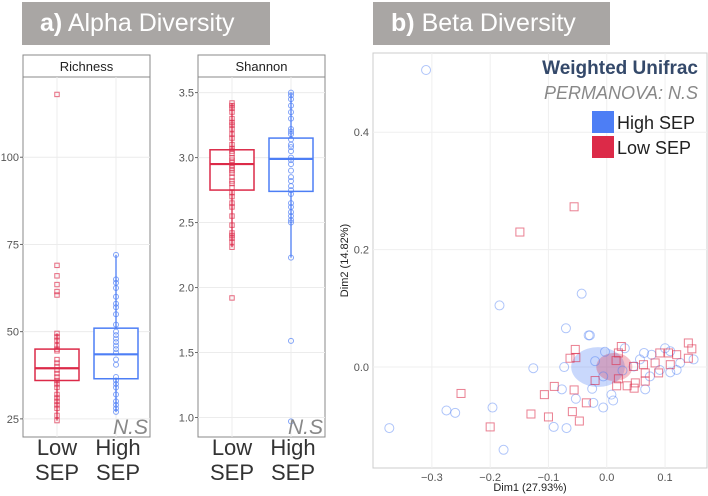 This screenshot has height=496, width=708. What do you see at coordinates (151, 23) in the screenshot?
I see `header-title: Alpha Diversity` at bounding box center [151, 23].